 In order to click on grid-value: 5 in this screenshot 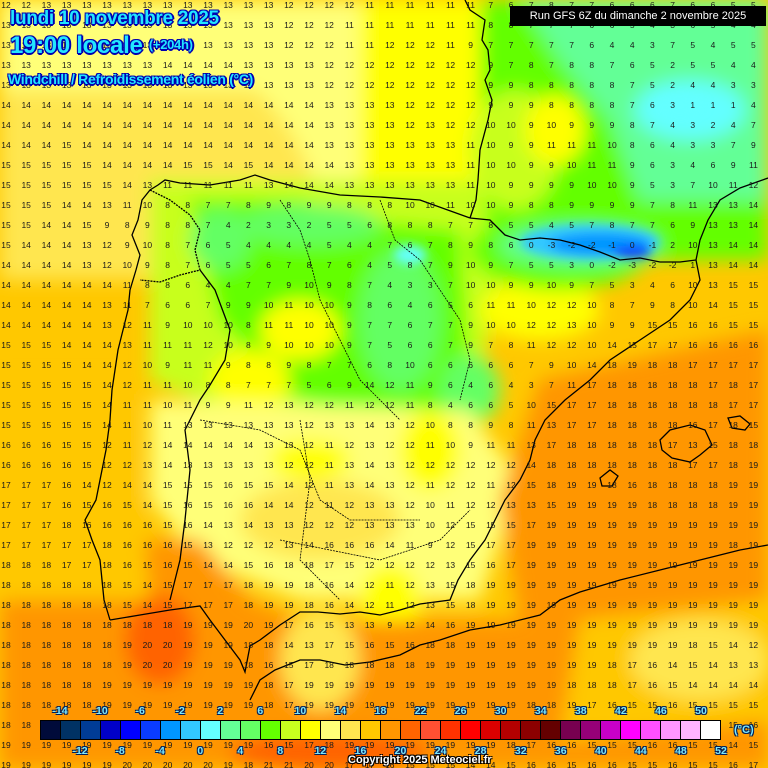, I will do `click(733, 45)`.